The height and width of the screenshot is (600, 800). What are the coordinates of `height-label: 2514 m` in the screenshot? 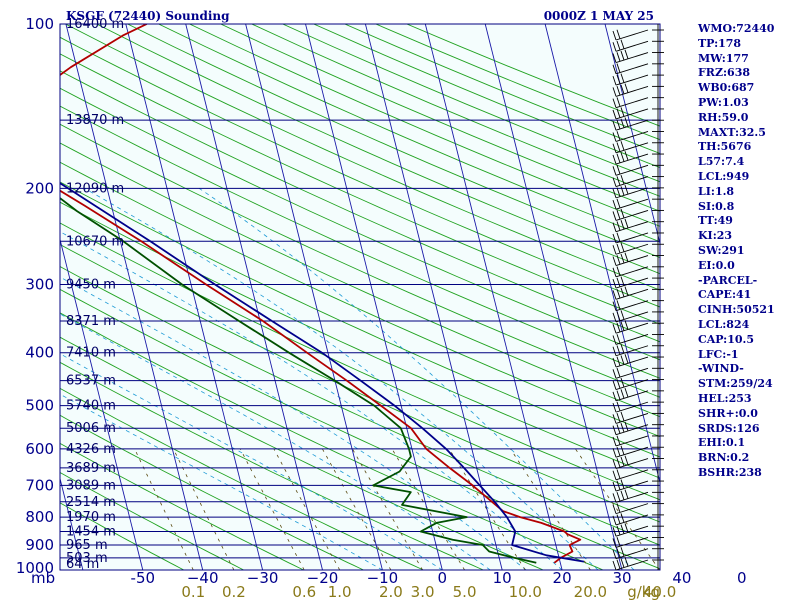 It's located at (91, 502).